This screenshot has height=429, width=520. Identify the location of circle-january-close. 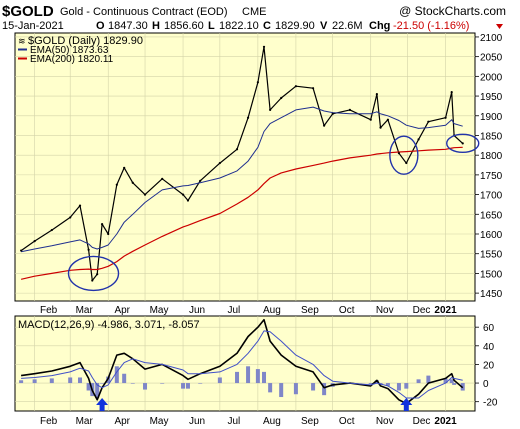
(463, 143).